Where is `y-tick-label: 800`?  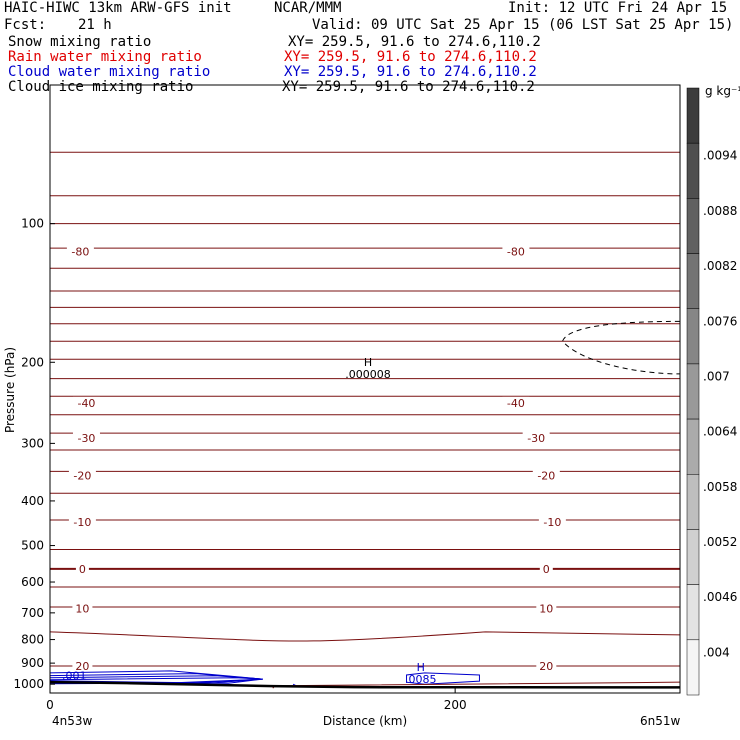
y-tick-label: 800 is located at coordinates (32, 640).